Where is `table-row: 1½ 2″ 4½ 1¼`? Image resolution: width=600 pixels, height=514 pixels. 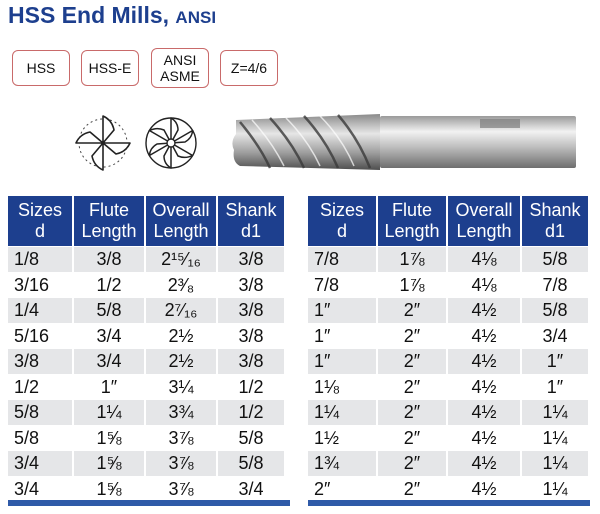
table-row: 1½ 2″ 4½ 1¼ is located at coordinates (448, 438).